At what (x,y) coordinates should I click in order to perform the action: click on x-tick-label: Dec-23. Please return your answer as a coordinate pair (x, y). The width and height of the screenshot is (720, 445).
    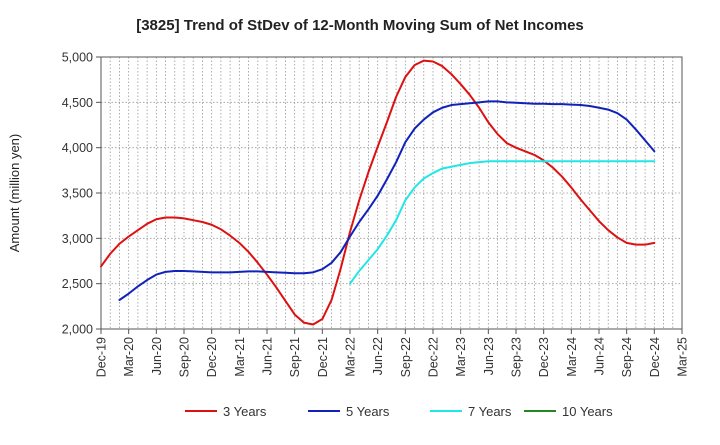
    Looking at the image, I should click on (544, 357).